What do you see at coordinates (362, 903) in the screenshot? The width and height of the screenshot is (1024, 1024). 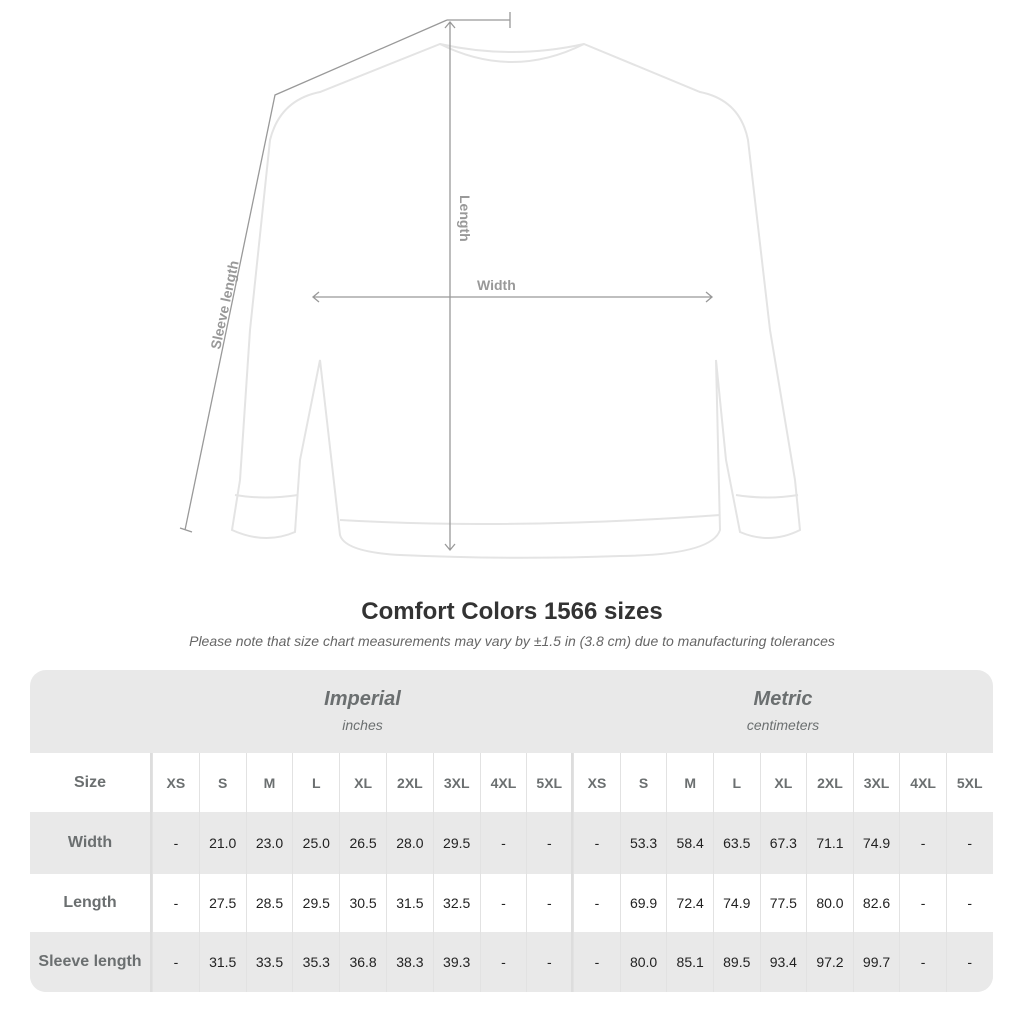 I see `imperial-value-cell: 30.5` at bounding box center [362, 903].